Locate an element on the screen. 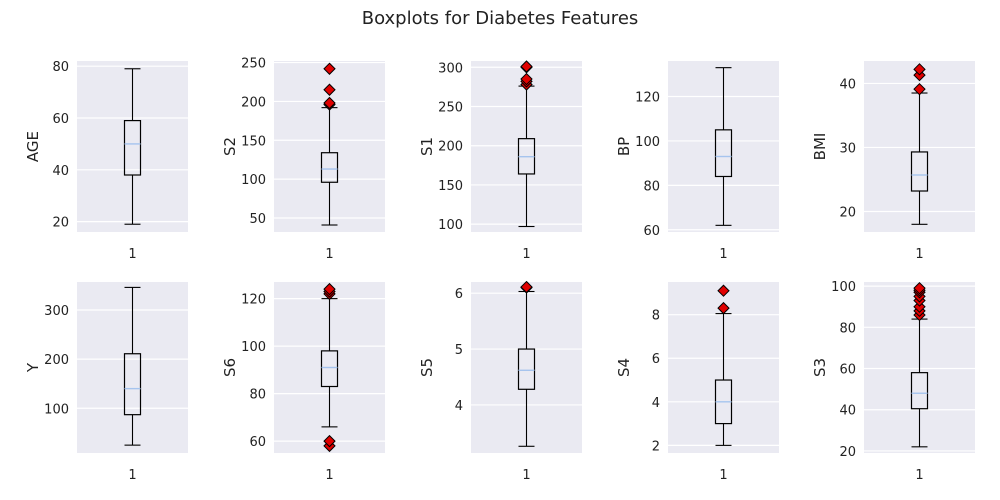 This screenshot has height=500, width=1000. y-axis-label: S6 is located at coordinates (230, 367).